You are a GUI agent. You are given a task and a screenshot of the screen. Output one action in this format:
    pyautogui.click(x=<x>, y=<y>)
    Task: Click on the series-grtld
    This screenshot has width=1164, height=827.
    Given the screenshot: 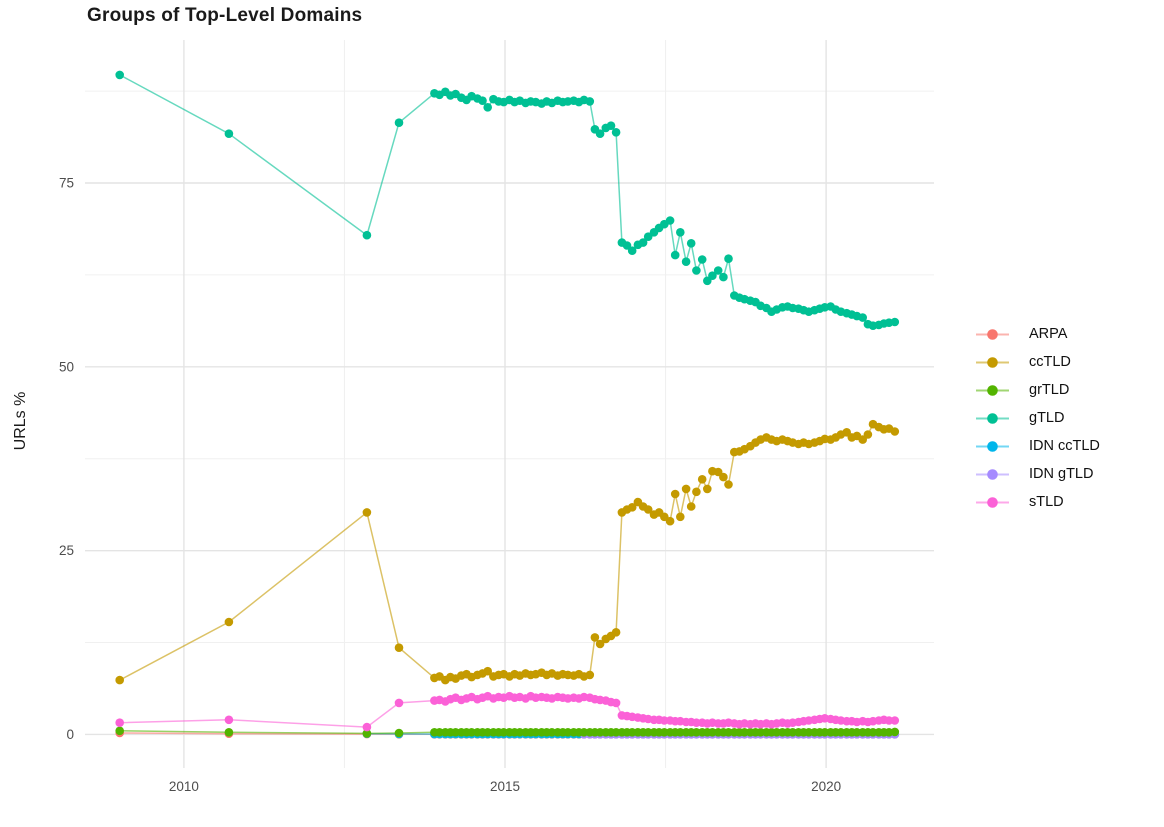 What is the action you would take?
    pyautogui.click(x=507, y=732)
    